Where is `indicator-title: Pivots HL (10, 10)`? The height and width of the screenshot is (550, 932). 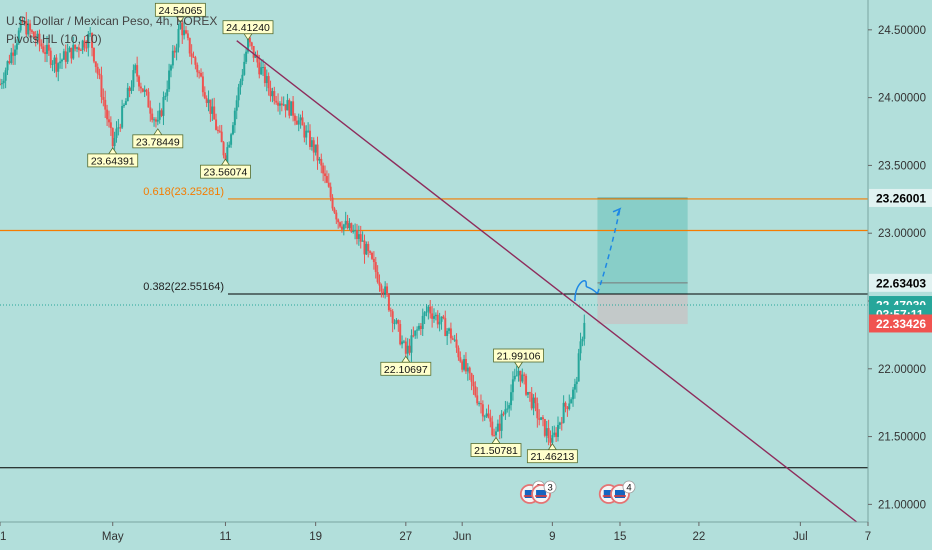 indicator-title: Pivots HL (10, 10) is located at coordinates (54, 39).